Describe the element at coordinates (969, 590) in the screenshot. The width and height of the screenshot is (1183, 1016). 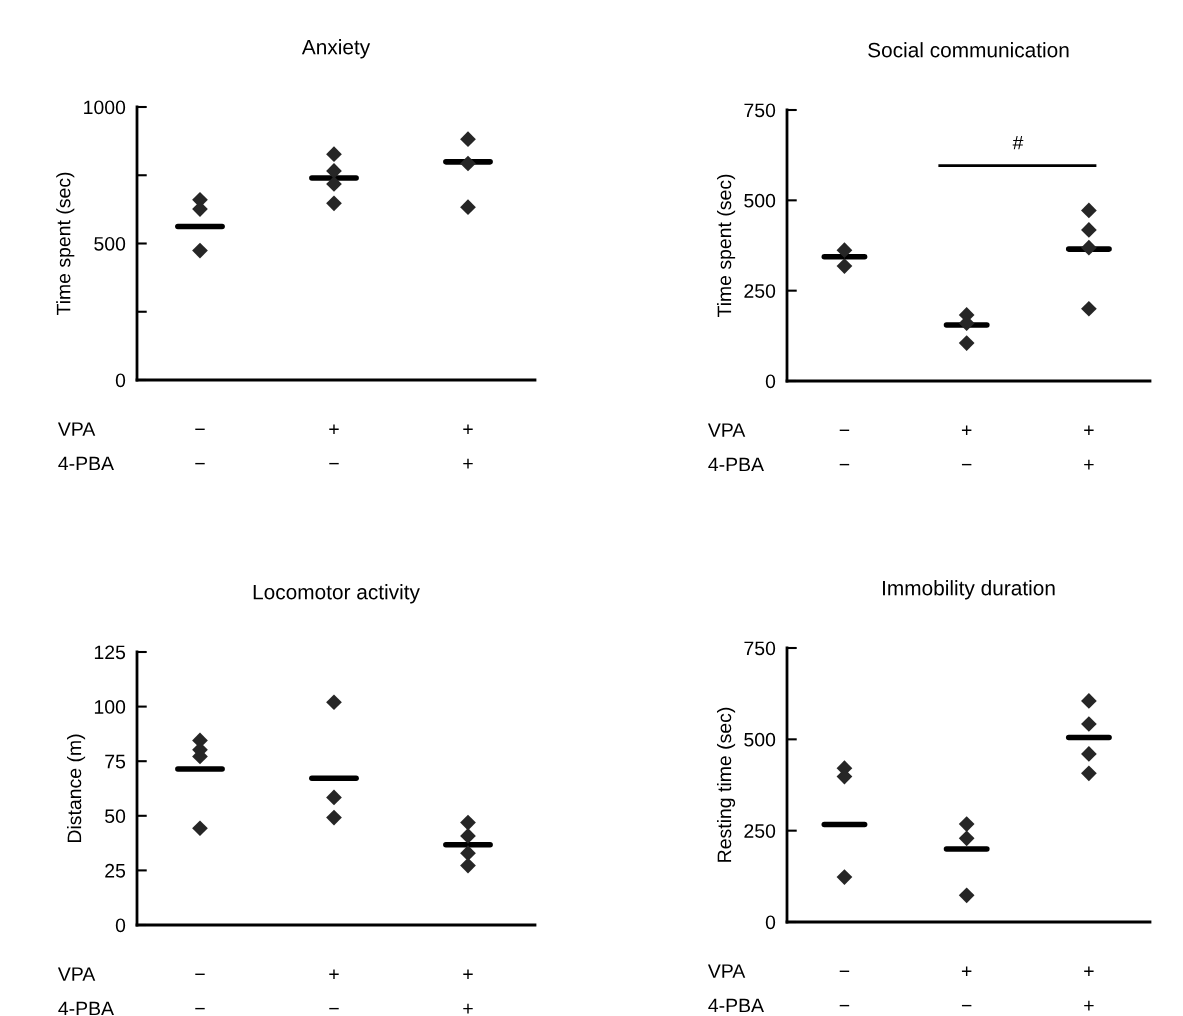
I see `chart-title: Immobility duration` at that location.